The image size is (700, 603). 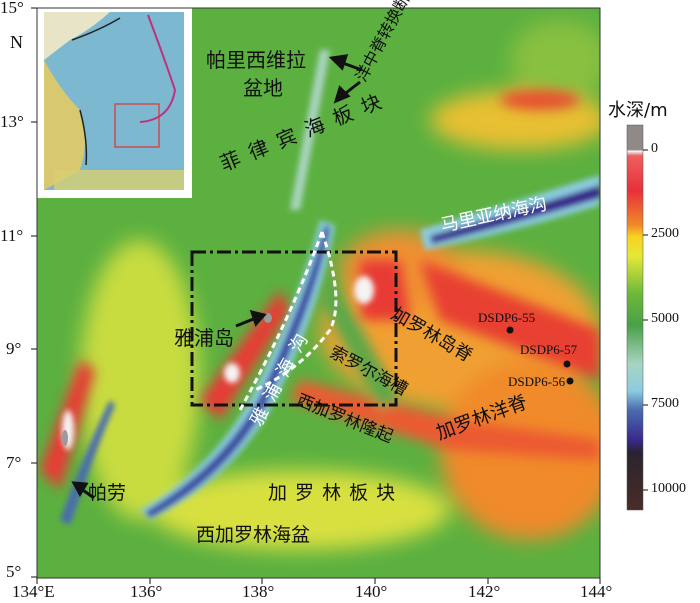 I want to click on label-site-55: DSDP6-55, so click(x=507, y=317).